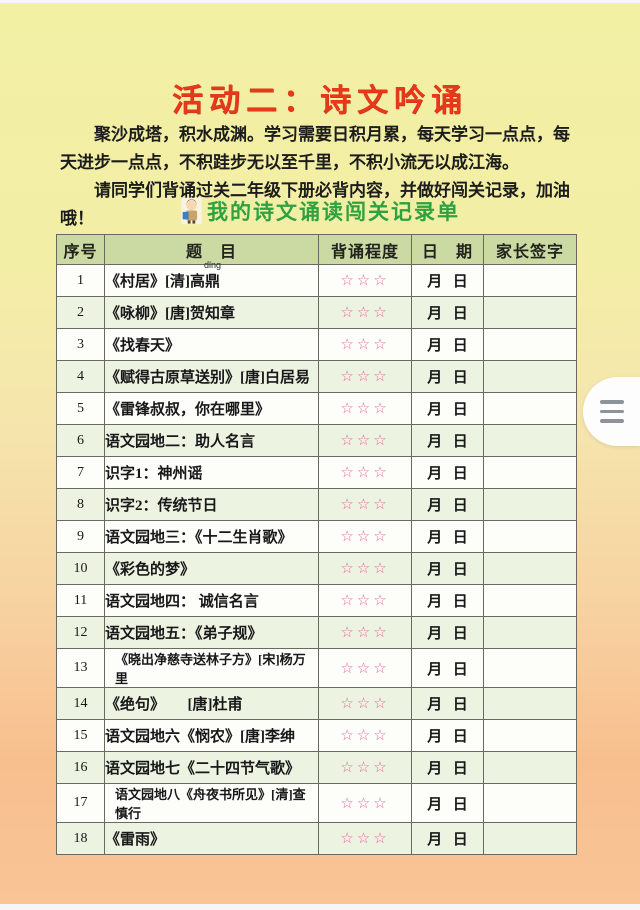  Describe the element at coordinates (211, 504) in the screenshot. I see `poem-title: 识字2：传统节日` at that location.